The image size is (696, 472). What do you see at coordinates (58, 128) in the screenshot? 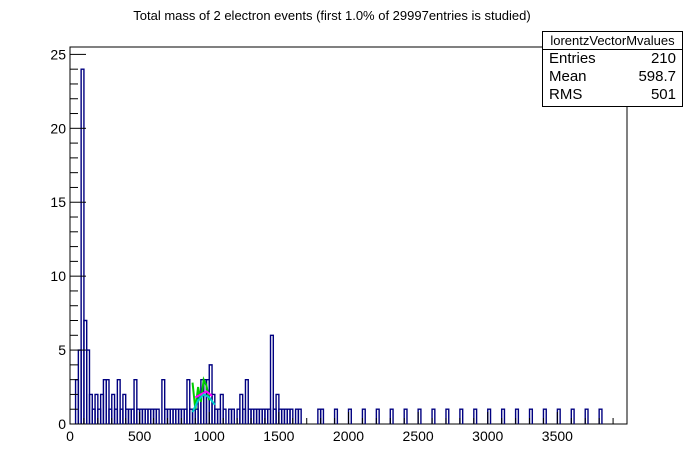
I see `y-tick-label: 20` at bounding box center [58, 128].